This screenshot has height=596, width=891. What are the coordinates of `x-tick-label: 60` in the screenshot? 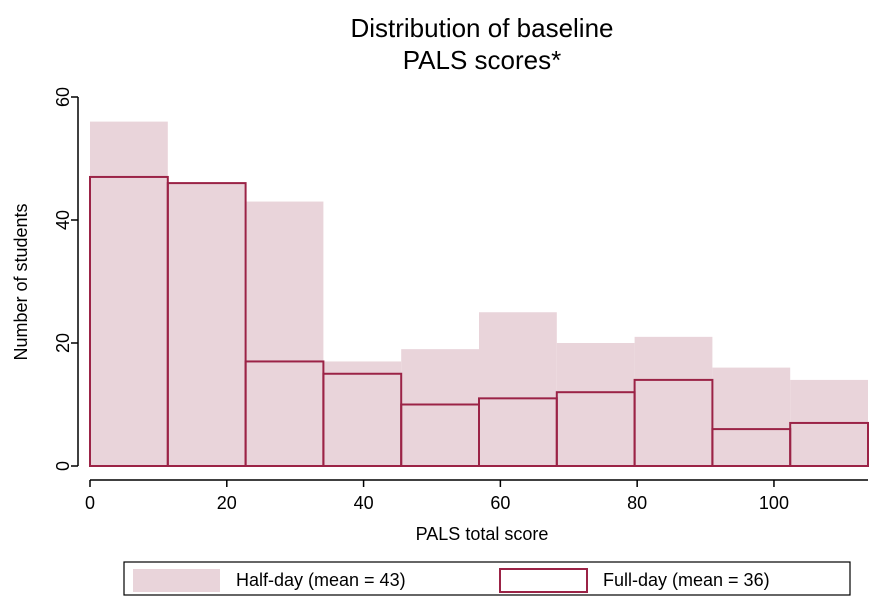 It's located at (500, 503).